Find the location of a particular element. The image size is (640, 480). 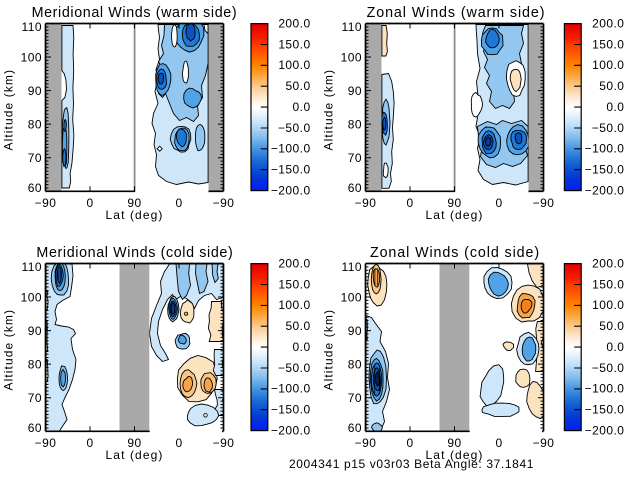

svg-text:2004341 p15 v03r03 Beta Angle:: 2004341 p15 v03r03 Beta Angle: 37.1841 is located at coordinates (411, 464).